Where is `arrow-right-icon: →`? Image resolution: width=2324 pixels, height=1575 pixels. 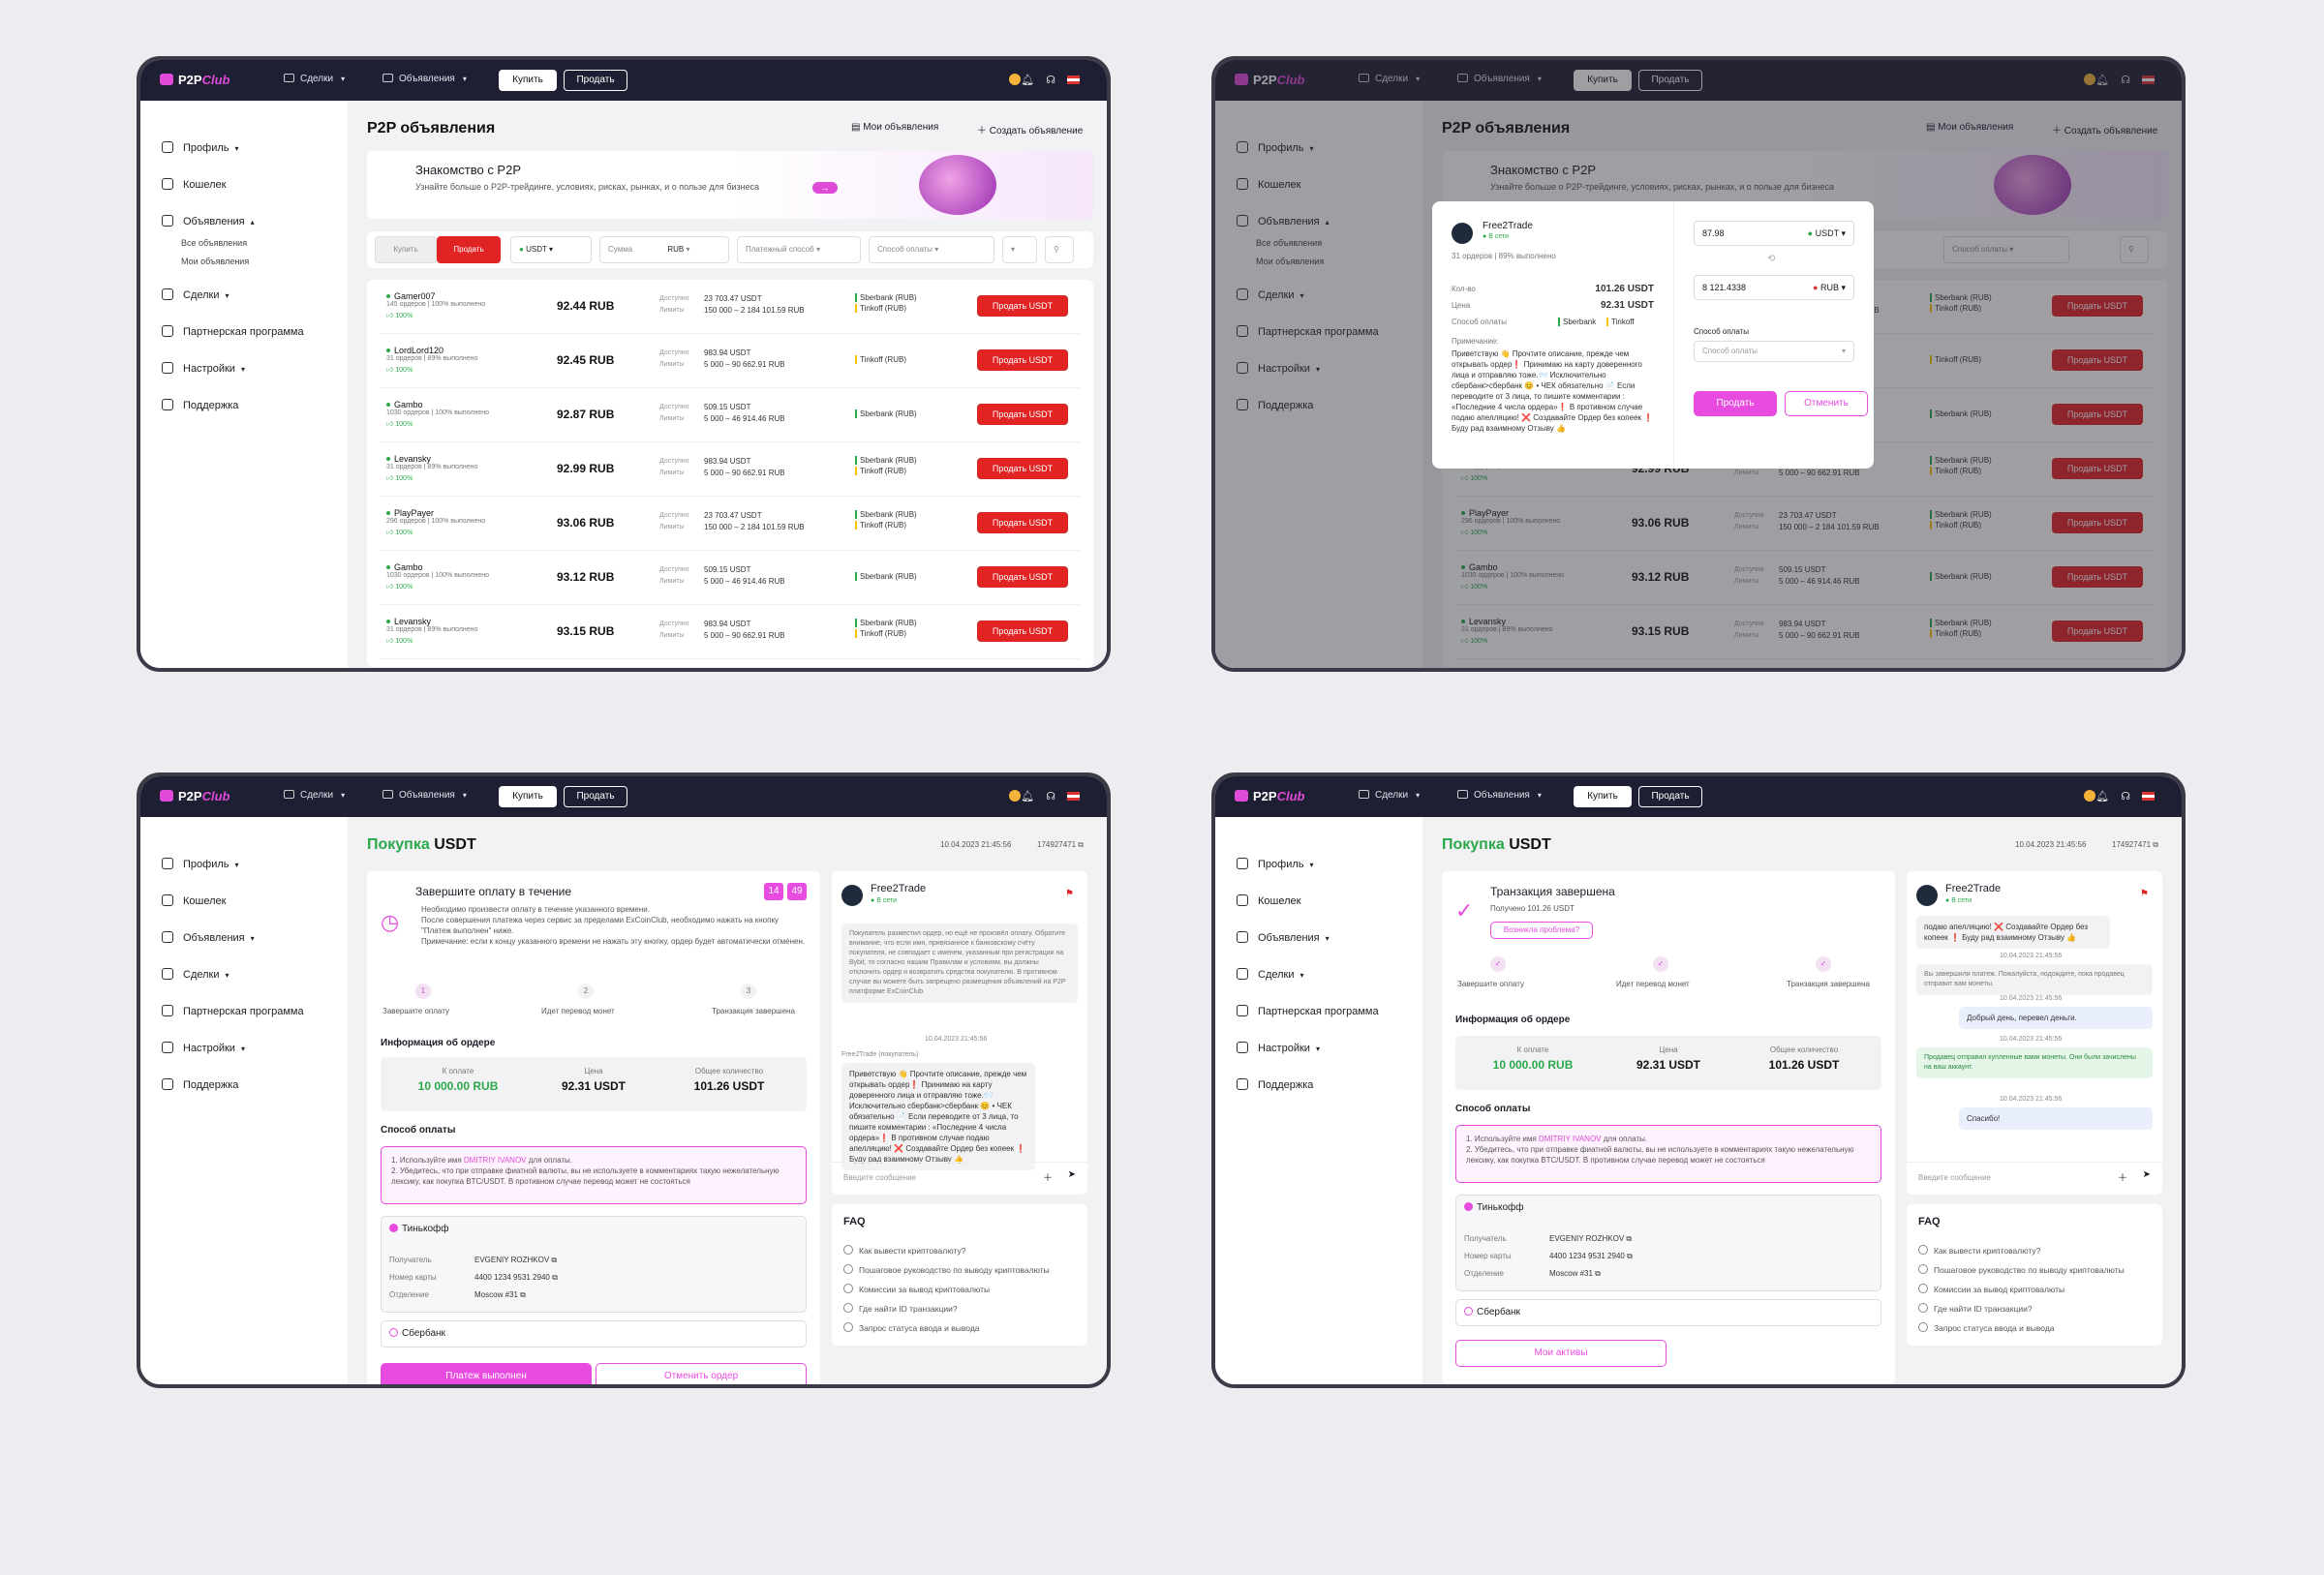
arrow-right-icon: → is located at coordinates (825, 188).